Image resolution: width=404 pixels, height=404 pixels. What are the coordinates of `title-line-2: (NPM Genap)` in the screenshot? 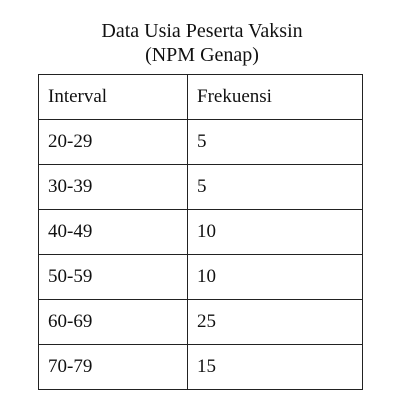 It's located at (202, 55).